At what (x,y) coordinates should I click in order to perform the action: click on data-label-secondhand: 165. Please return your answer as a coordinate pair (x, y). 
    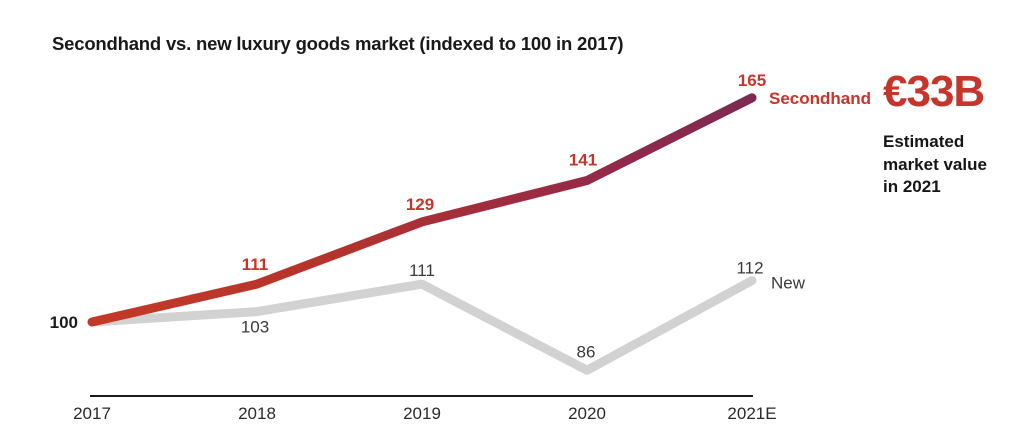
    Looking at the image, I should click on (752, 80).